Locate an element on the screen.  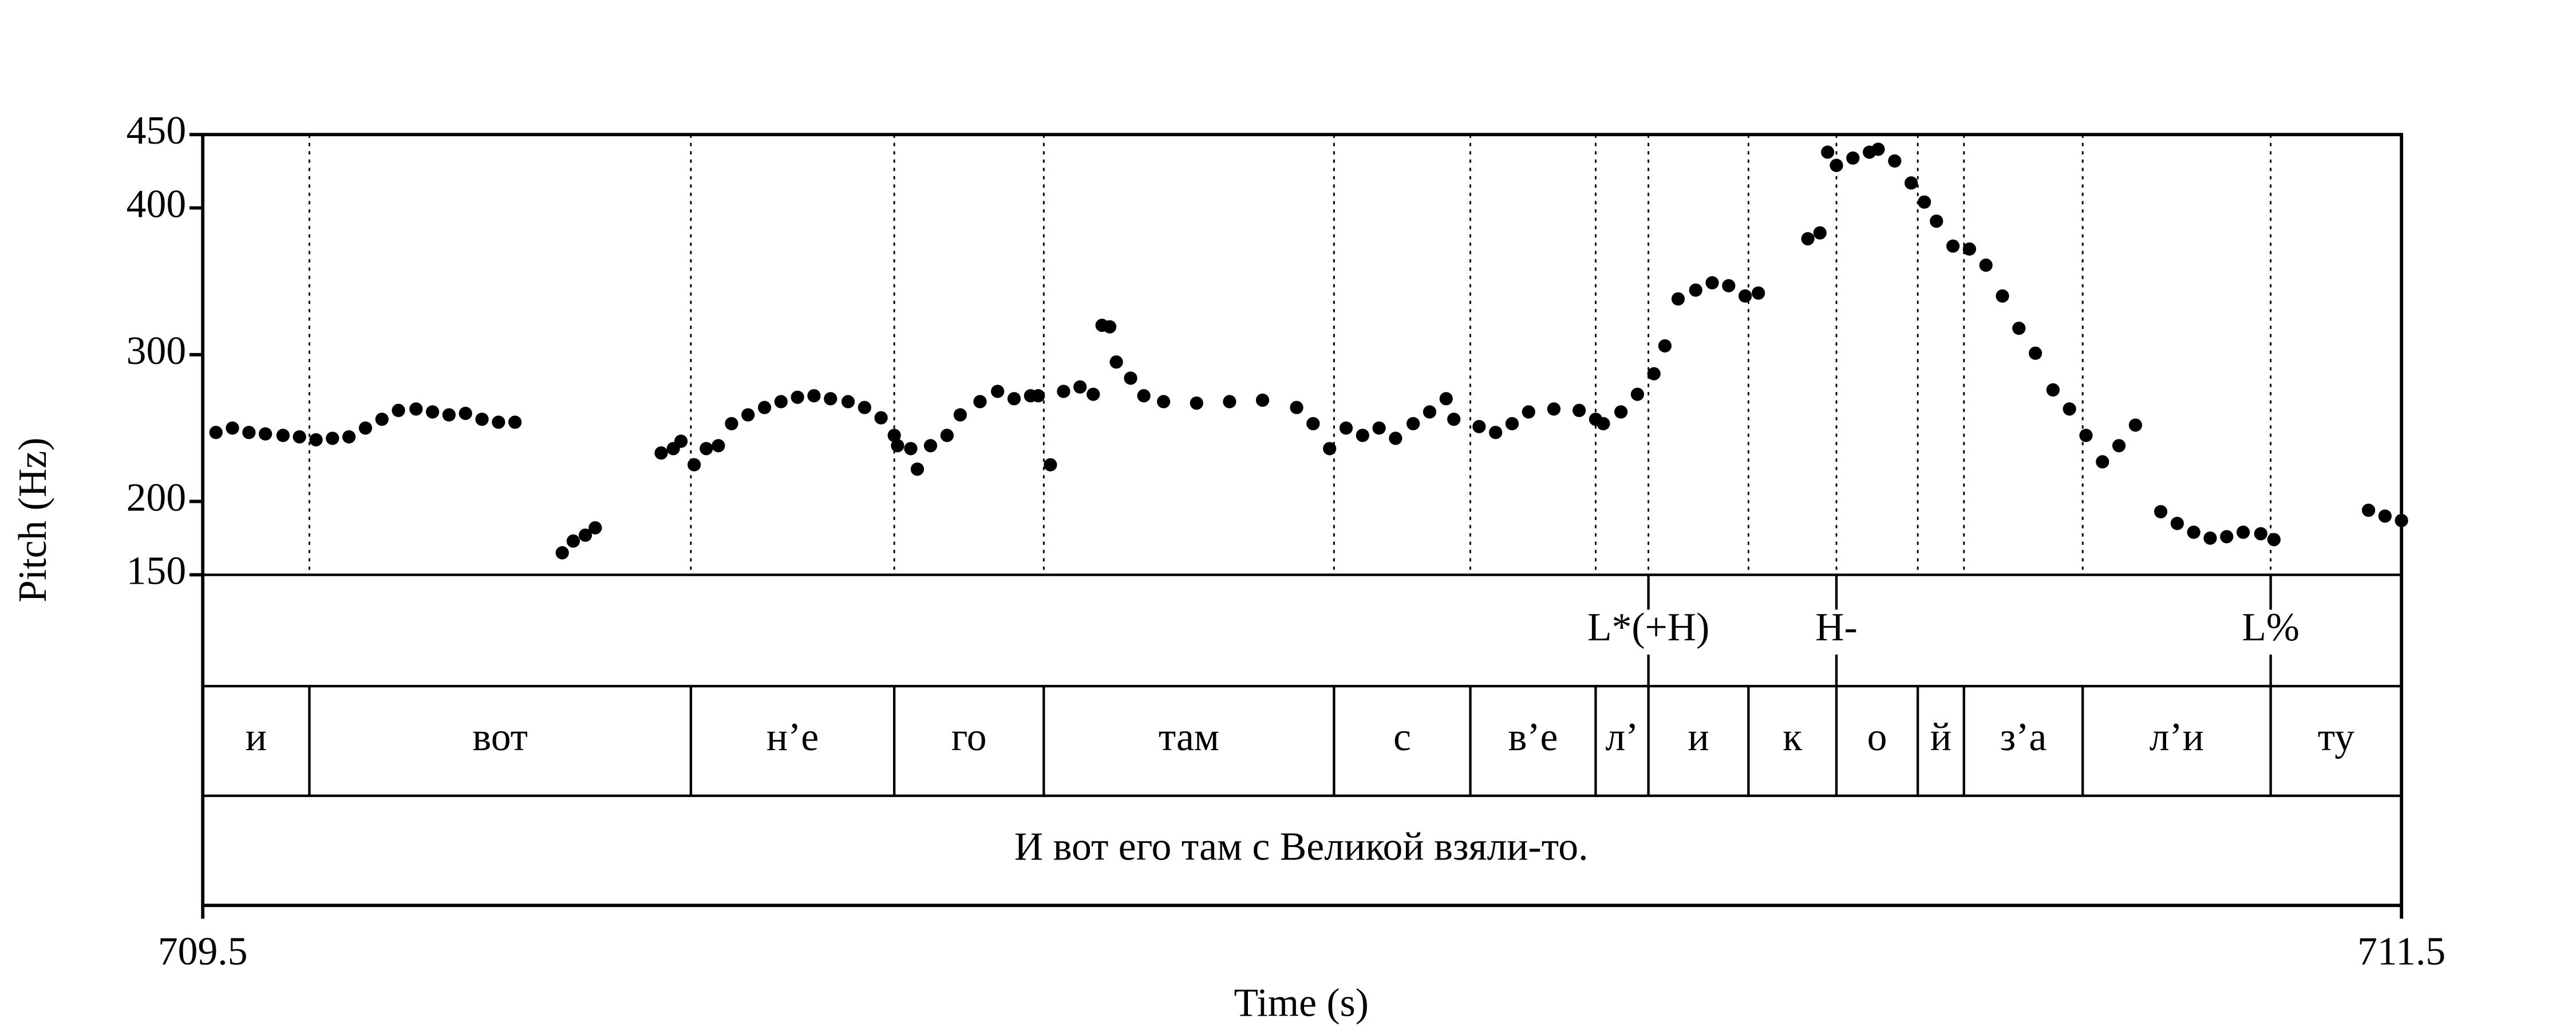
syllable-label: н’е is located at coordinates (793, 737).